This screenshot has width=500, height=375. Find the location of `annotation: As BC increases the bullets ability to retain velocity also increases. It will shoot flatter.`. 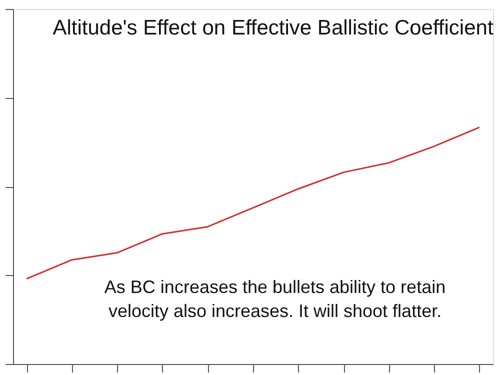

annotation: As BC increases the bullets ability to retain velocity also increases. It will shoot flatter. is located at coordinates (275, 299).